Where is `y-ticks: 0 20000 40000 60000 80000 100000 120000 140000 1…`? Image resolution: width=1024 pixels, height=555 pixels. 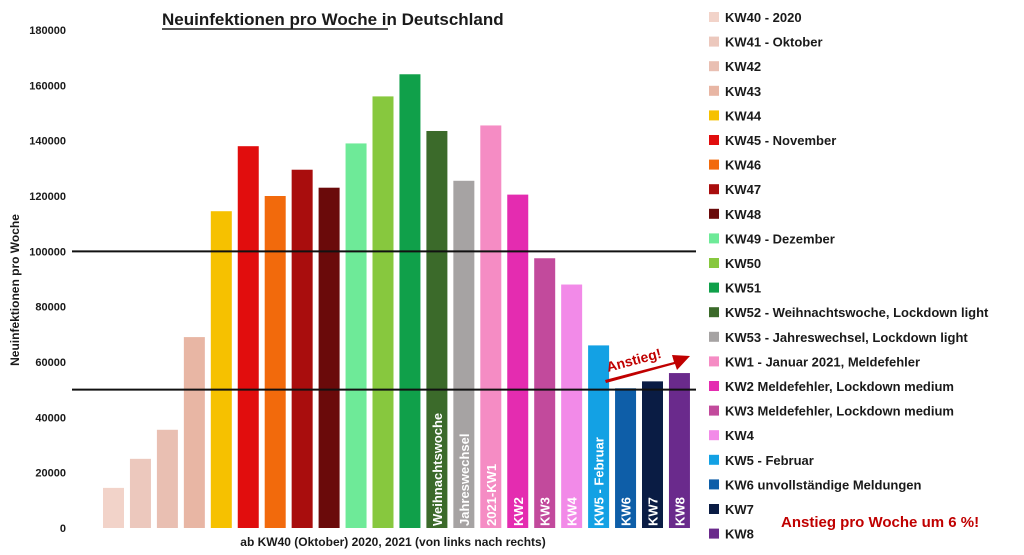
y-ticks: 0 20000 40000 60000 80000 100000 120000 140000 1… is located at coordinates (47, 280).